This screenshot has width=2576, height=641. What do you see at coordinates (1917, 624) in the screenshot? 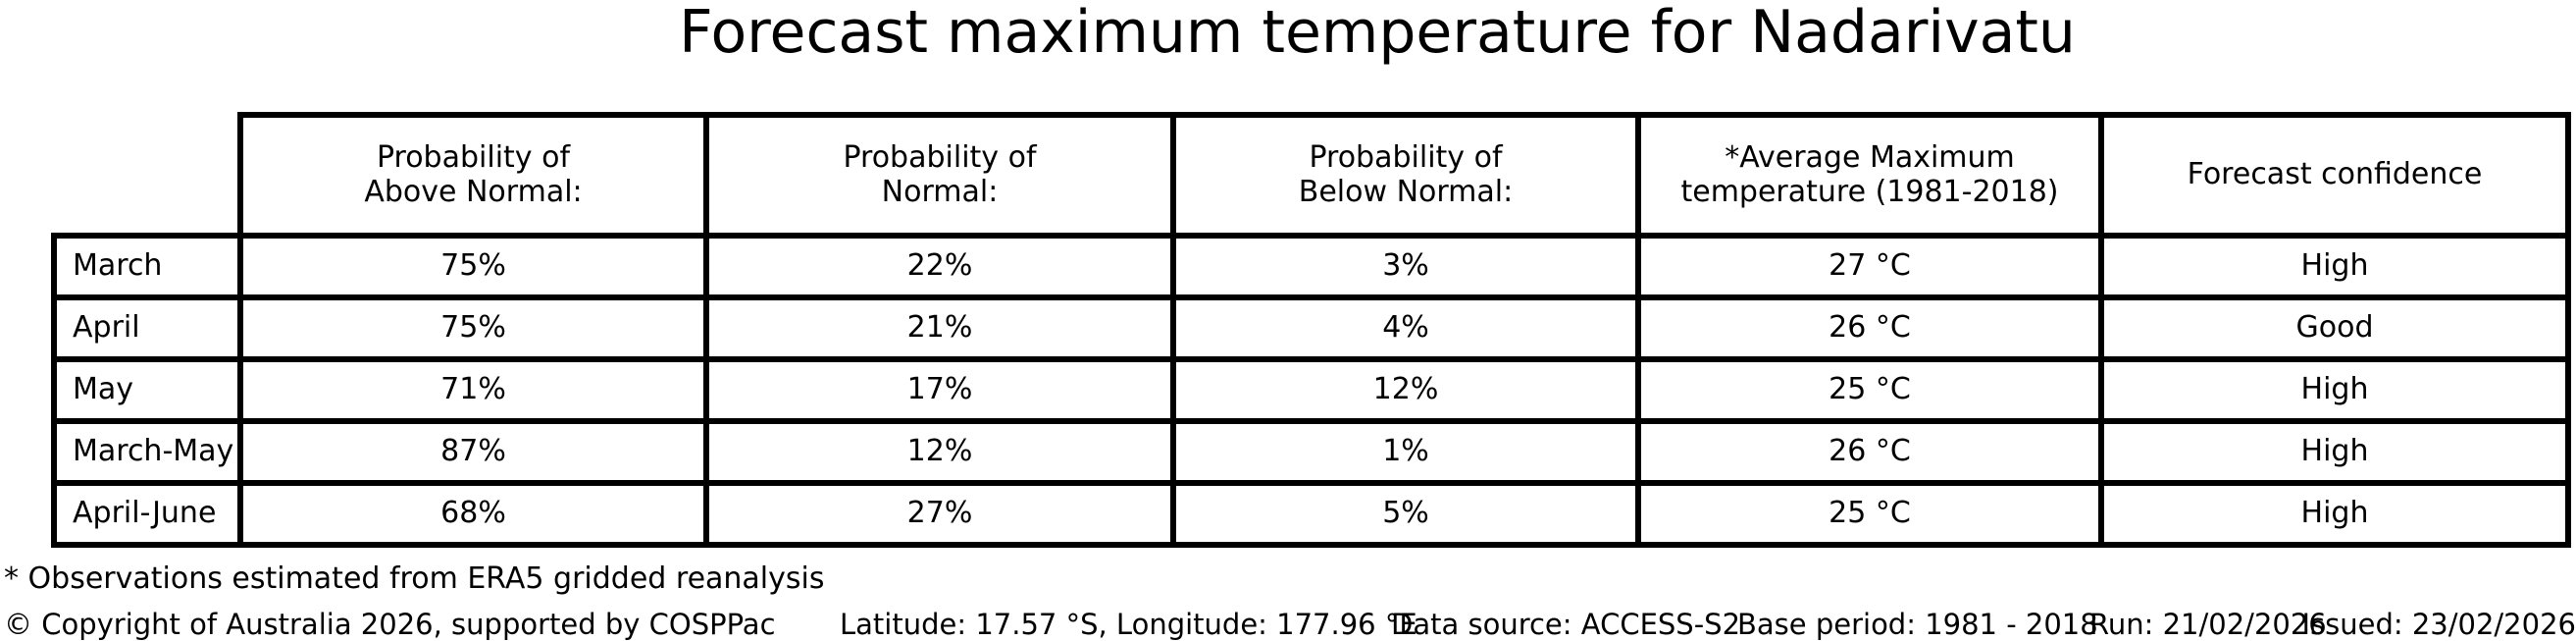
I see `base-period-text: Base period: 1981 - 2018` at bounding box center [1917, 624].